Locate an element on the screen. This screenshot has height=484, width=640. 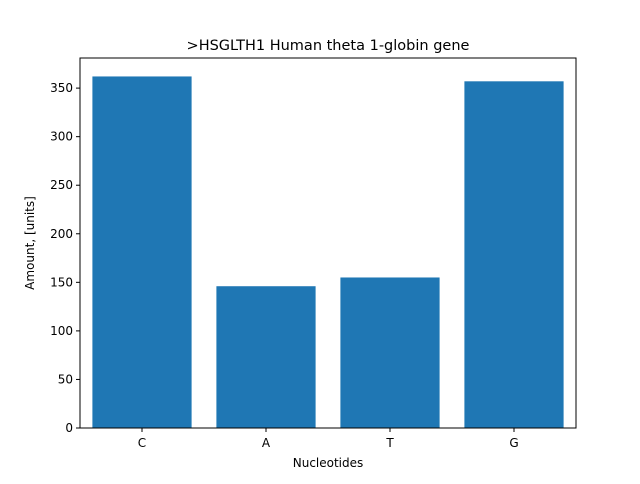
y-tick-label: 300 is located at coordinates (61, 137).